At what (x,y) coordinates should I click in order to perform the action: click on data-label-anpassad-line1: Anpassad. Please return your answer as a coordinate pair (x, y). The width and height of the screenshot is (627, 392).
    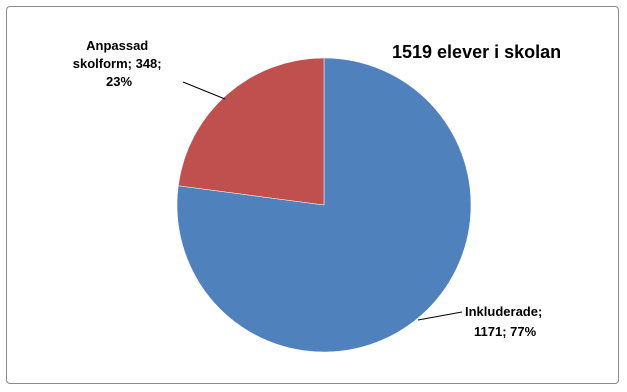
    Looking at the image, I should click on (117, 45).